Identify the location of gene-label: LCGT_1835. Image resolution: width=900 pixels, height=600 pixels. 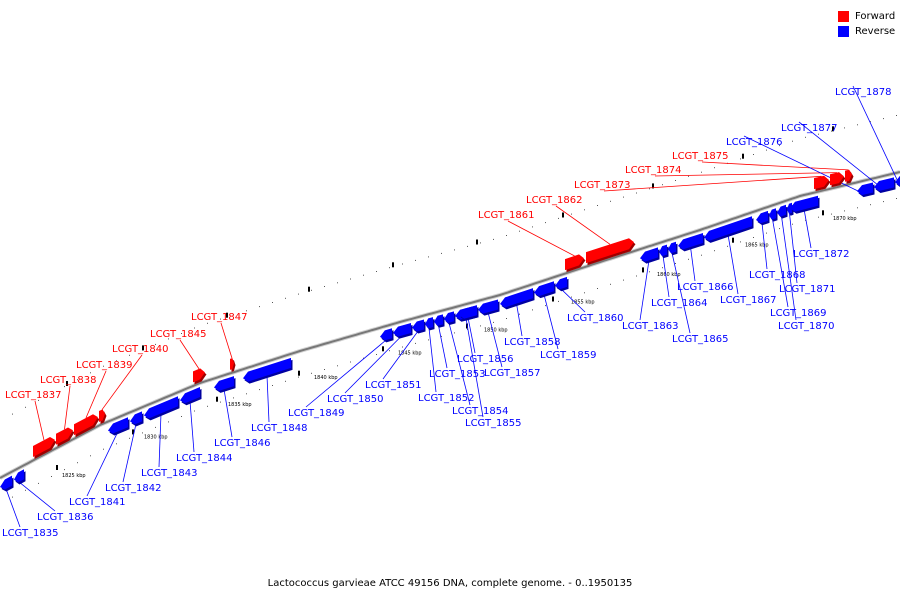
(30, 533).